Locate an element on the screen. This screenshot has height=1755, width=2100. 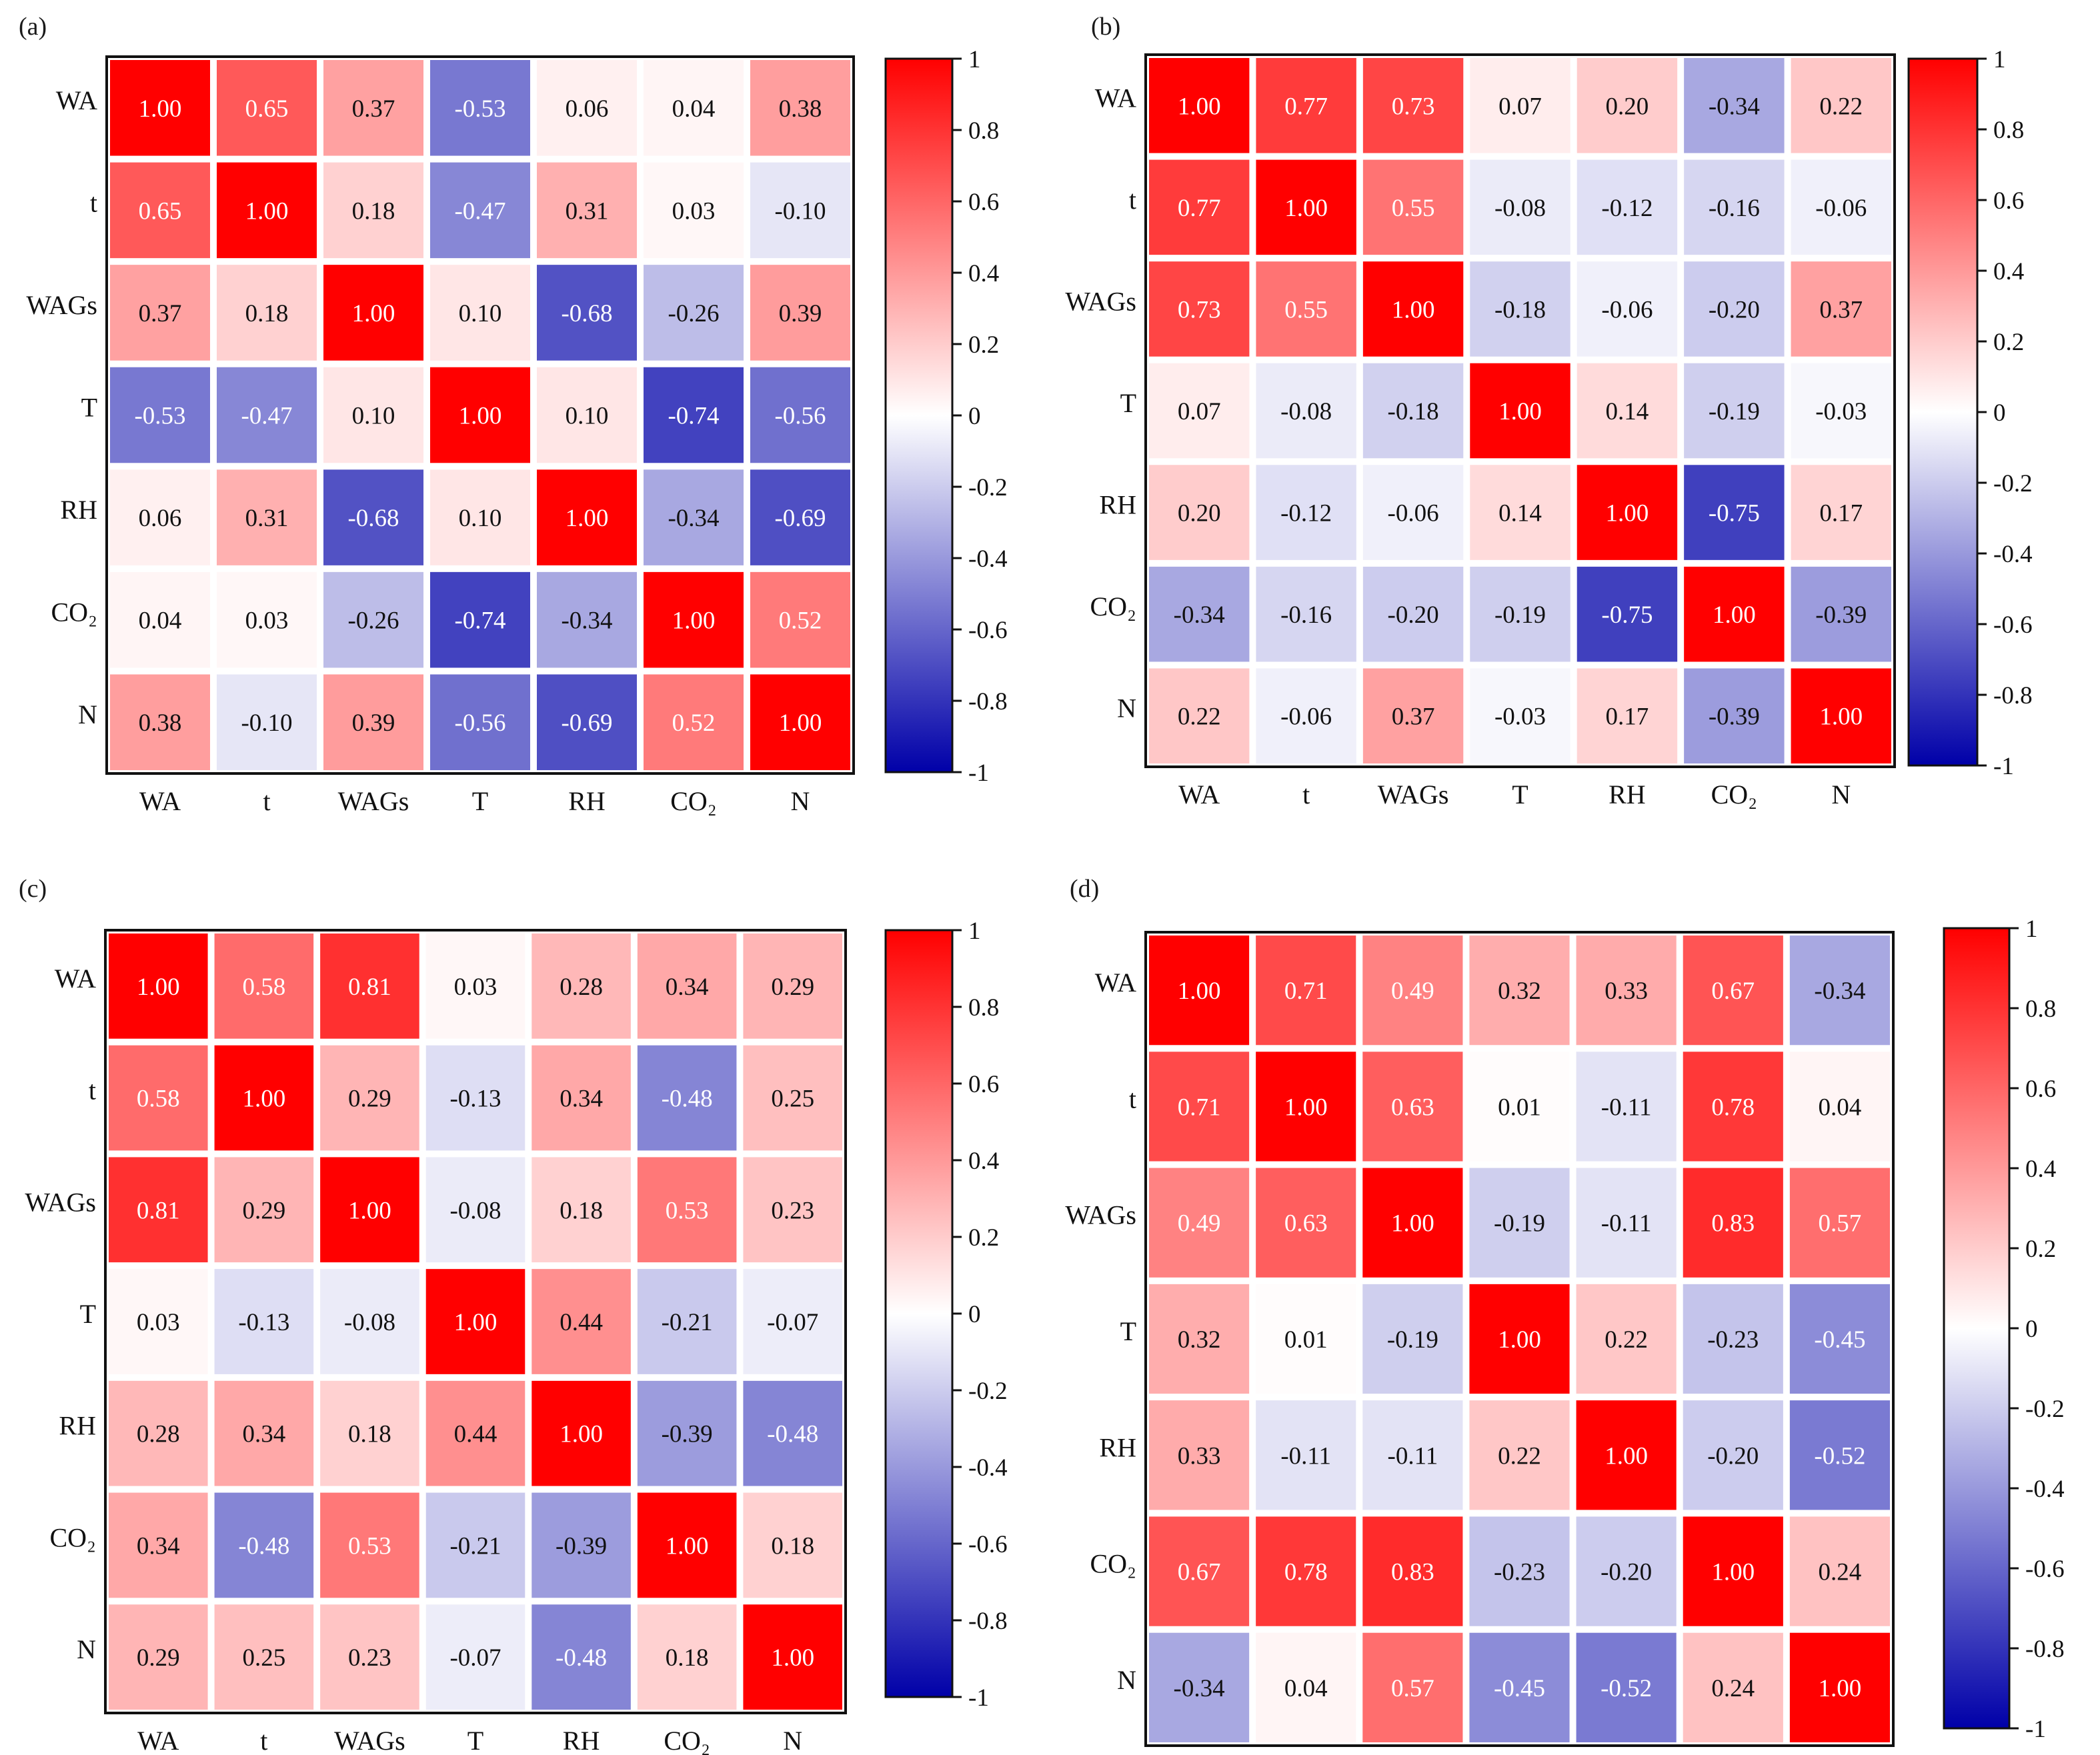
heatmap-cell-n-n is located at coordinates (800, 722).